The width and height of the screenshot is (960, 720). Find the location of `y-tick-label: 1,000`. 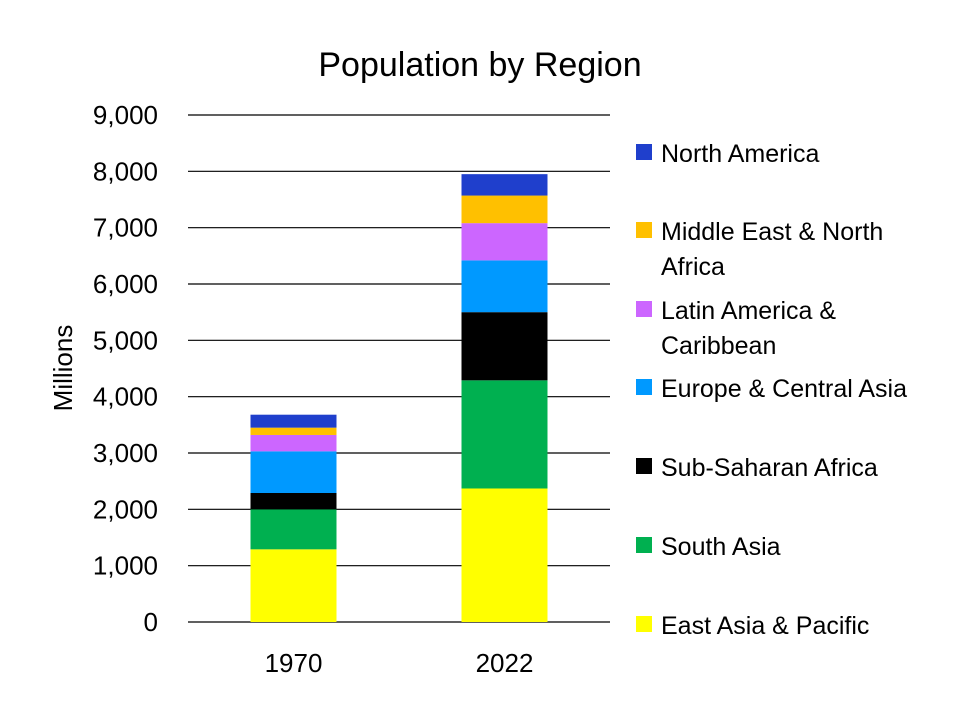

y-tick-label: 1,000 is located at coordinates (125, 566).